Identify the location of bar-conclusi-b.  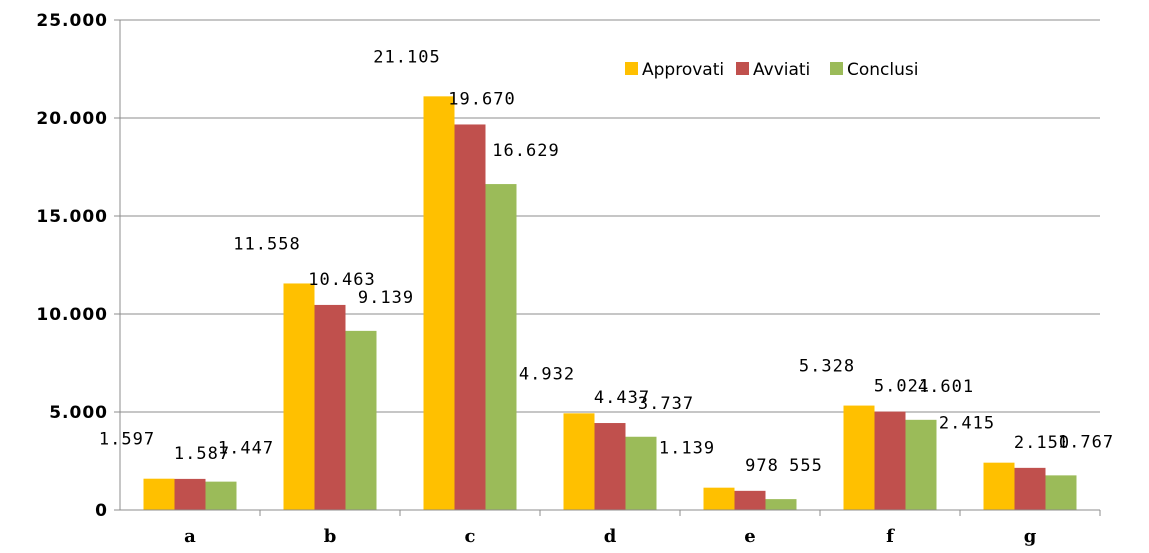
(361, 420).